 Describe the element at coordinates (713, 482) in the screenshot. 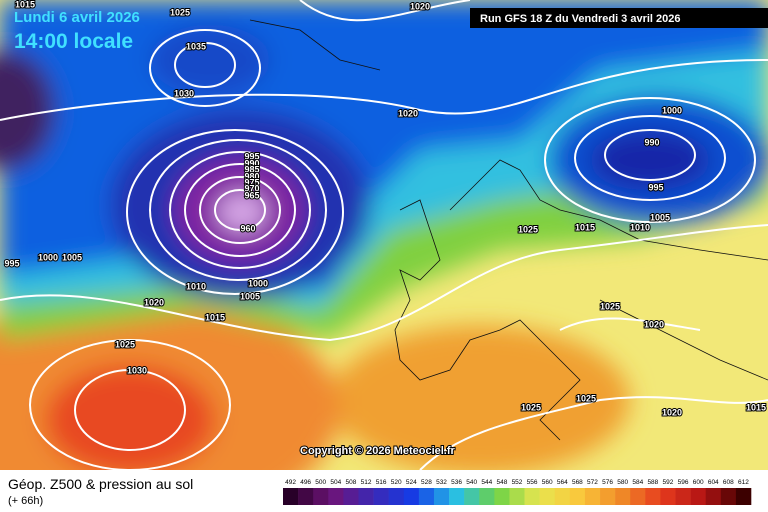

I see `colorbar-label: 604` at that location.